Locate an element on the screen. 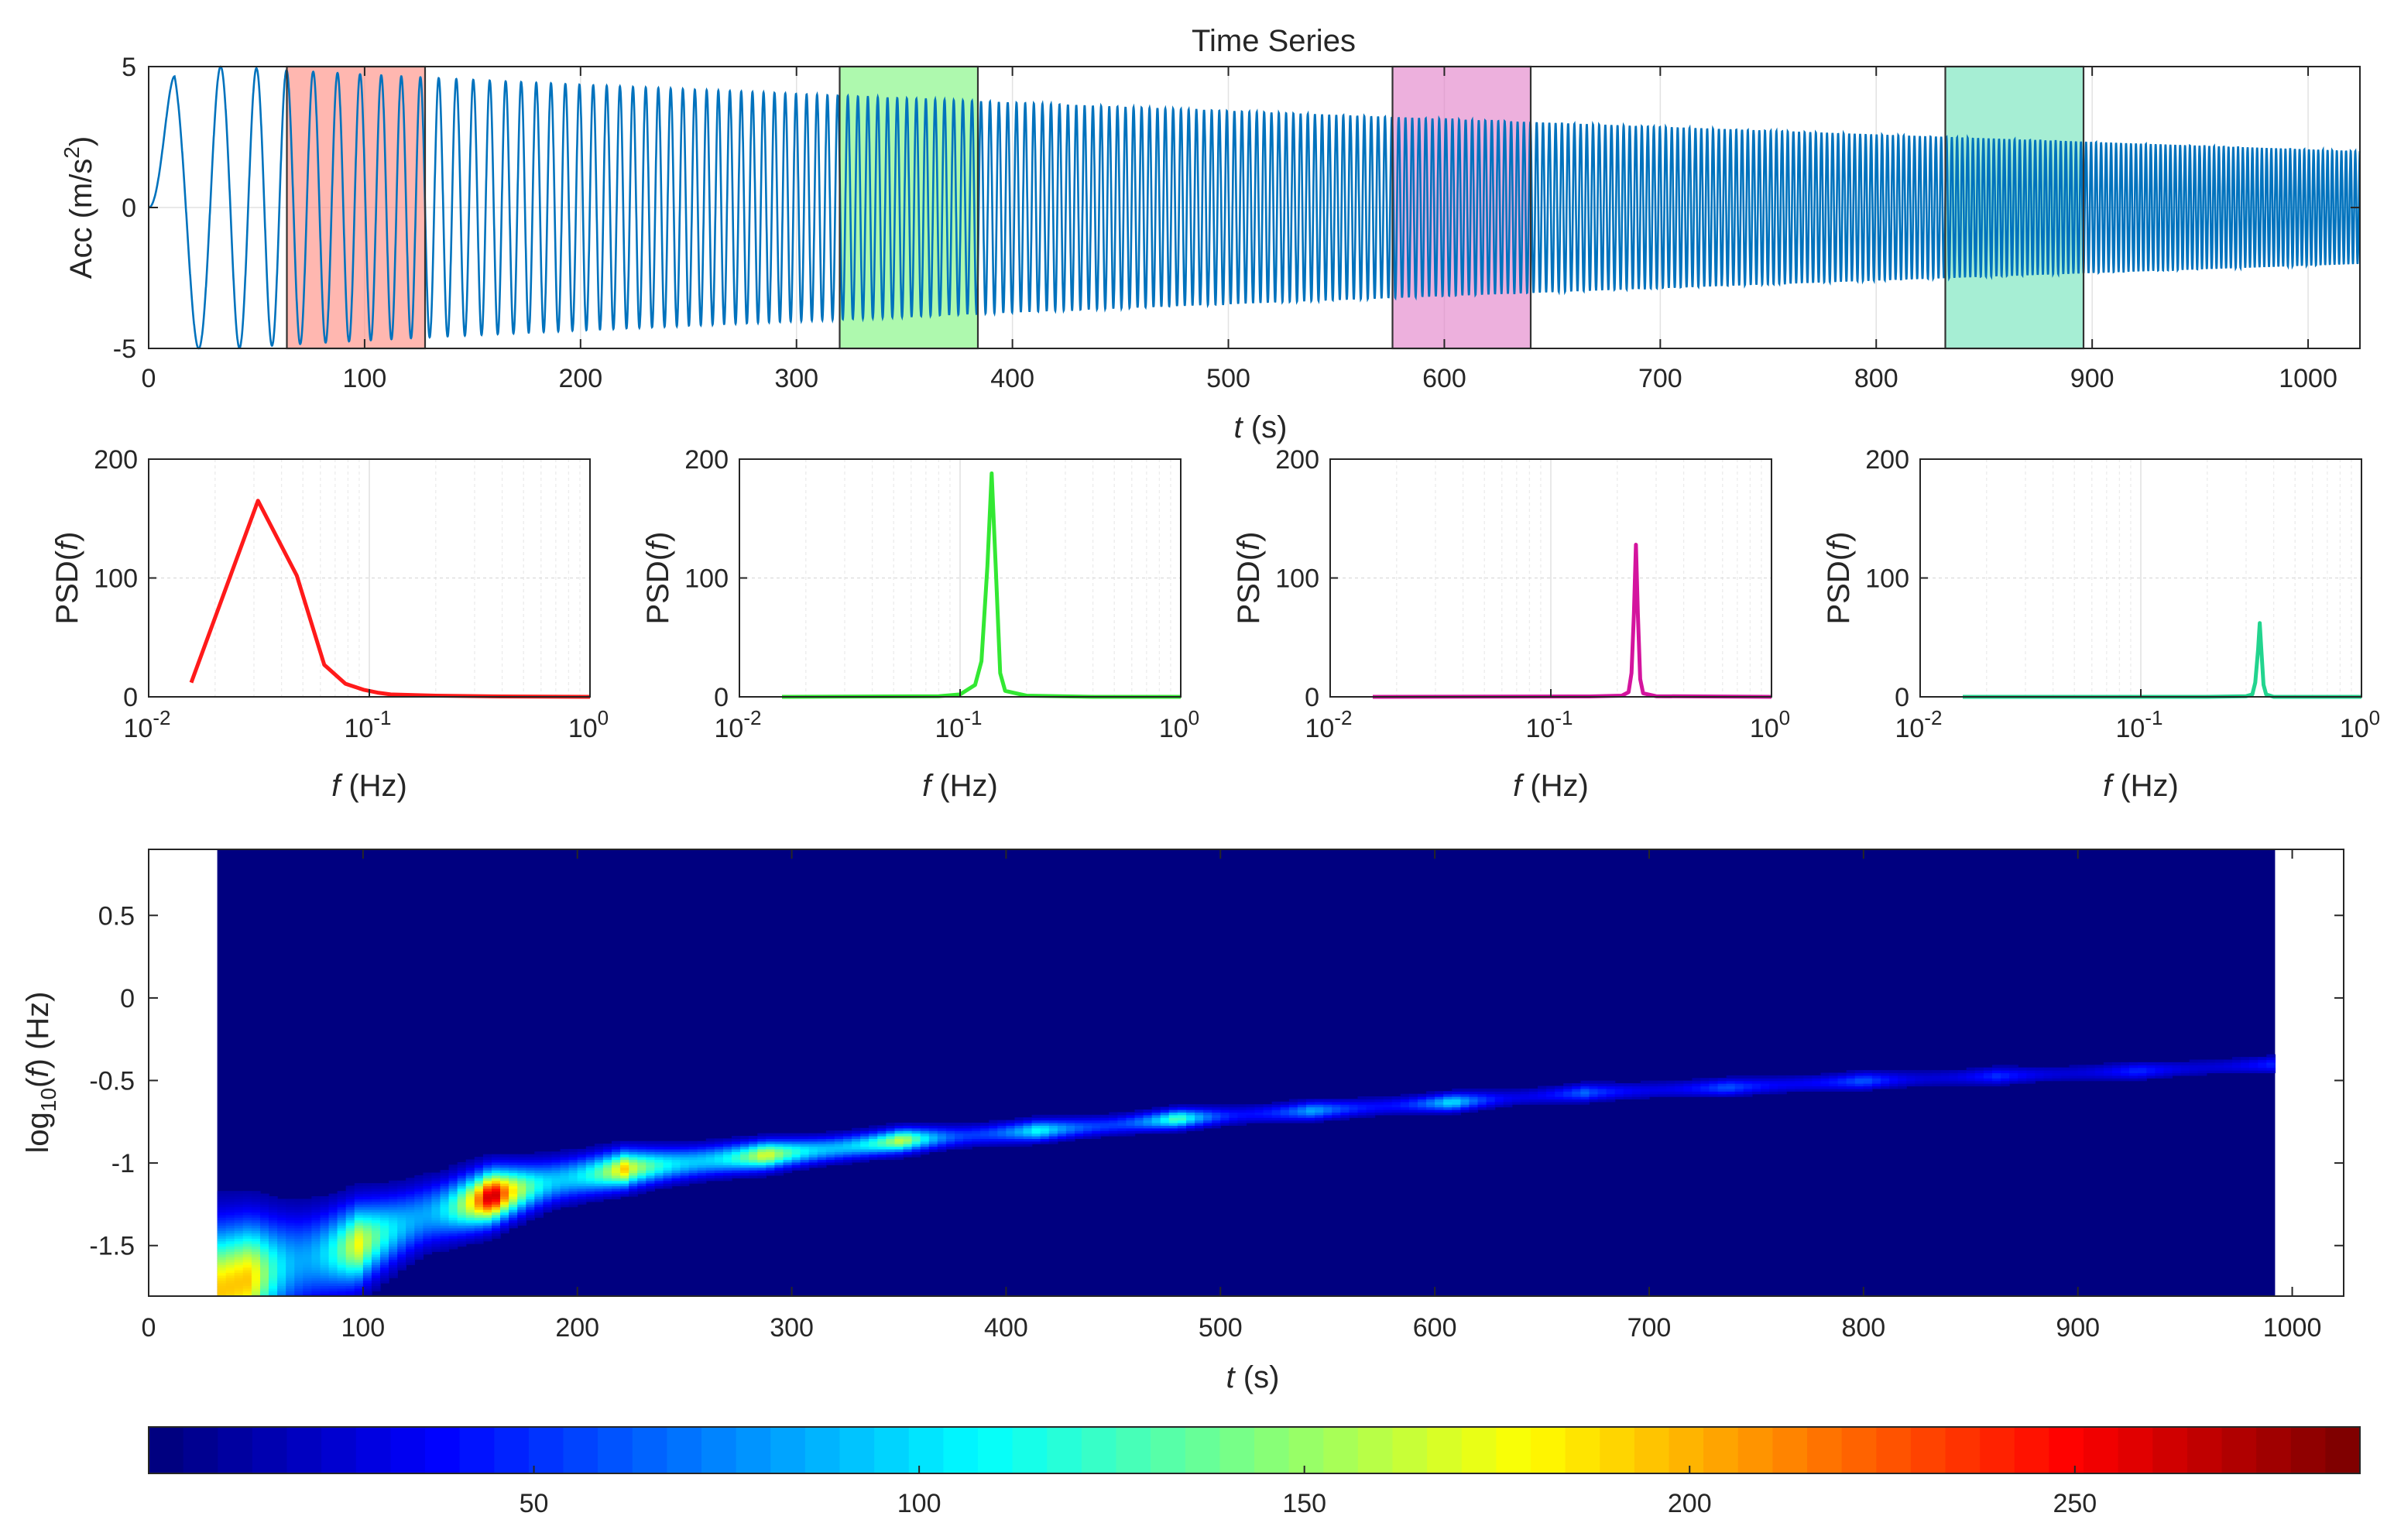  psd-xtick-base: 10 is located at coordinates (1764, 728).